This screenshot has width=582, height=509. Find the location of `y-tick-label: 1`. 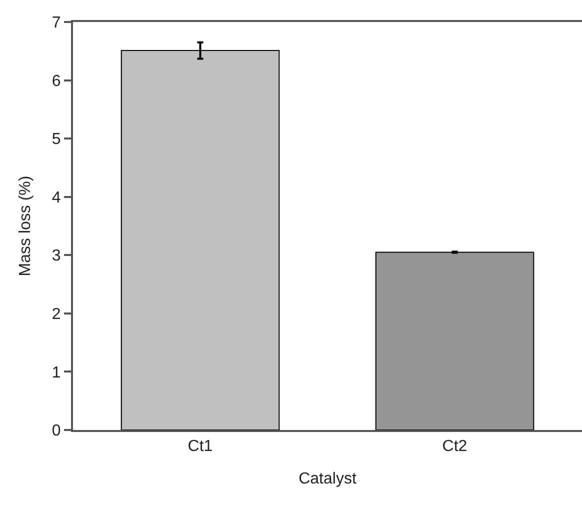

y-tick-label: 1 is located at coordinates (56, 373).